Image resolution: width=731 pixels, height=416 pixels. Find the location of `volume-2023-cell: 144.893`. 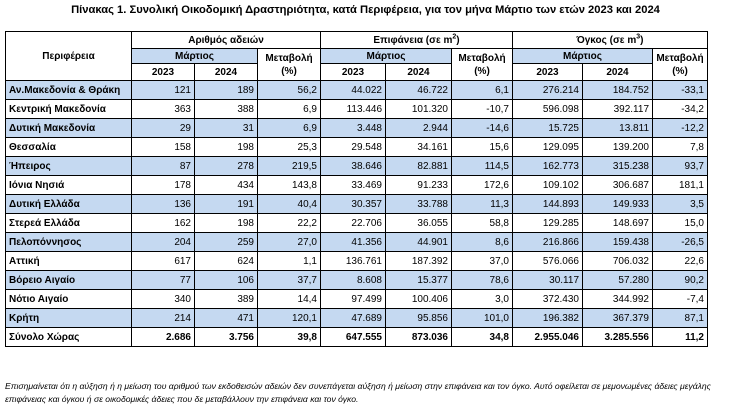

volume-2023-cell: 144.893 is located at coordinates (547, 204).